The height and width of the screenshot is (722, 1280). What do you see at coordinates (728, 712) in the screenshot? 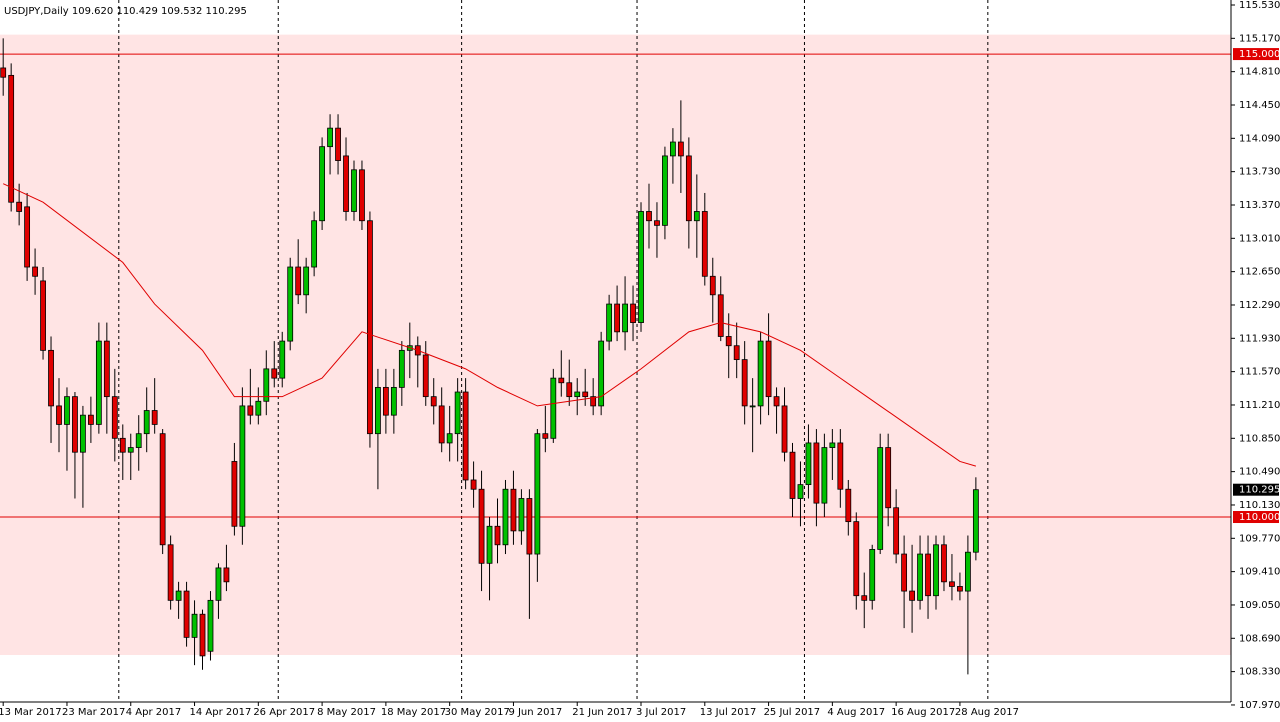
I see `x-tick-label: 13 Jul 2017` at bounding box center [728, 712].